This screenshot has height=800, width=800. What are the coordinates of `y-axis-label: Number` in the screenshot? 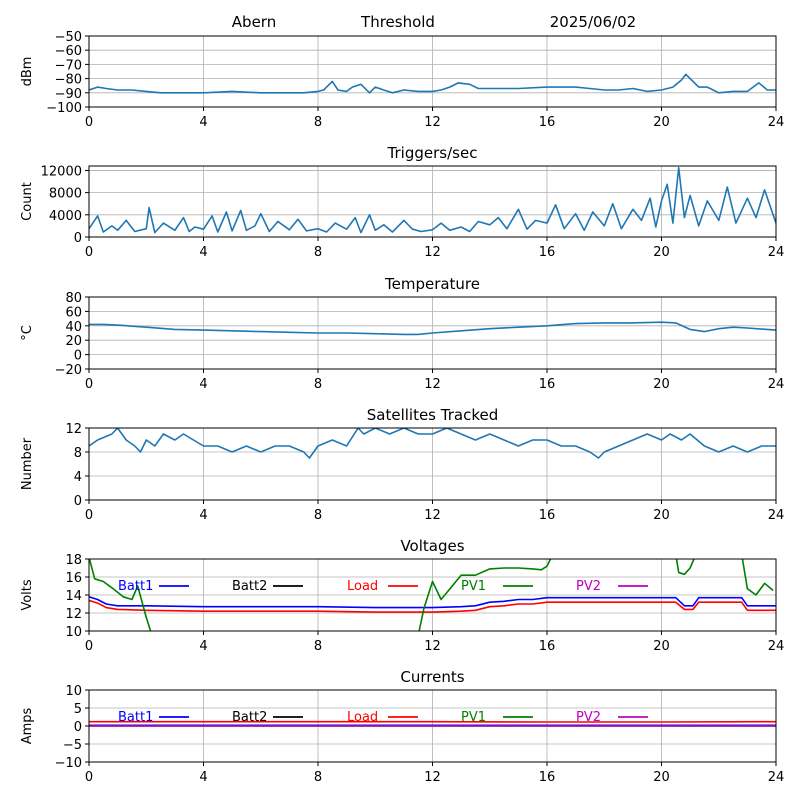 It's located at (27, 463).